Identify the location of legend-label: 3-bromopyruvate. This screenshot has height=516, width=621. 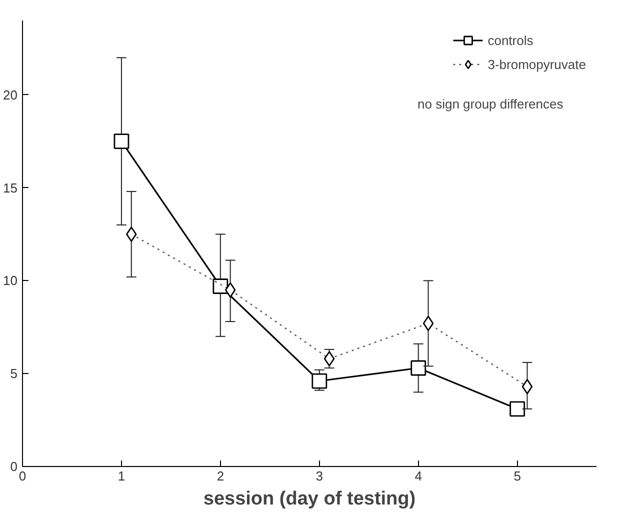
(537, 64).